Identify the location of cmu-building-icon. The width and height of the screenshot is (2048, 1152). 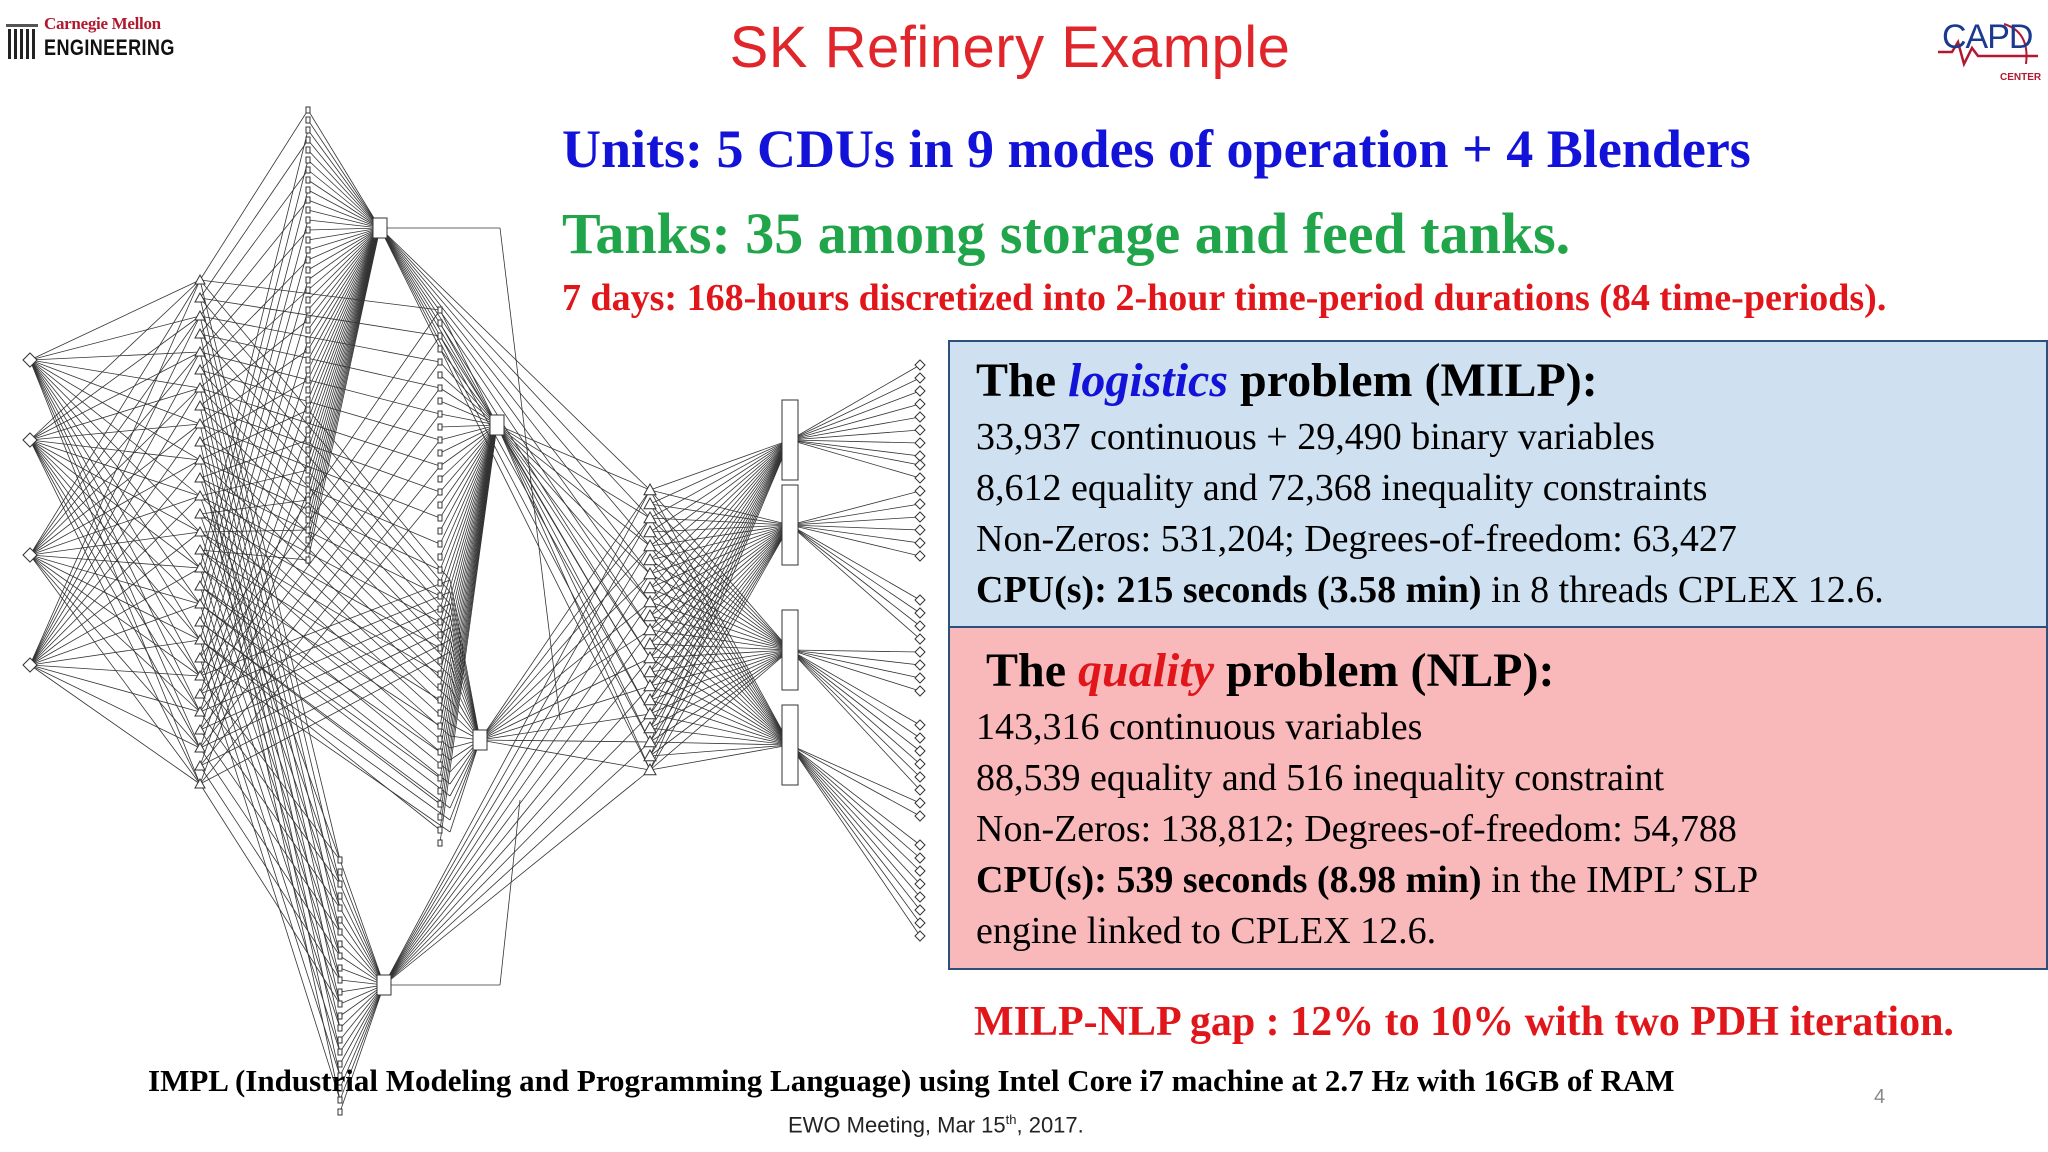
(22, 41).